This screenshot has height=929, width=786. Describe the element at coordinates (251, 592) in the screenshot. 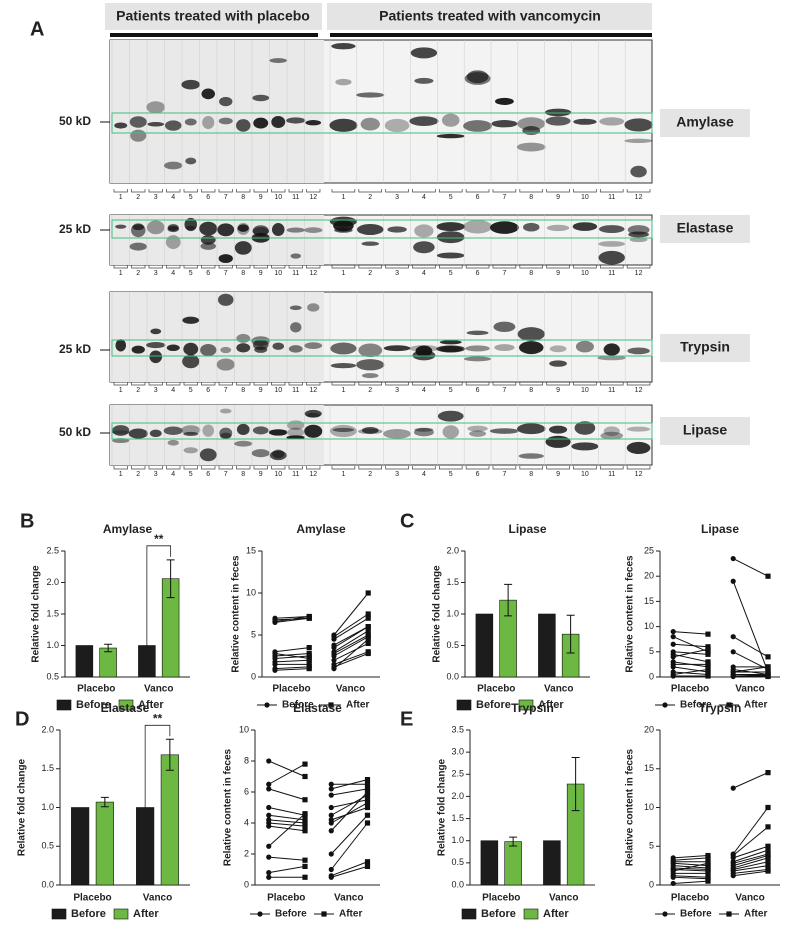

I see `y-tick-label: 10` at that location.